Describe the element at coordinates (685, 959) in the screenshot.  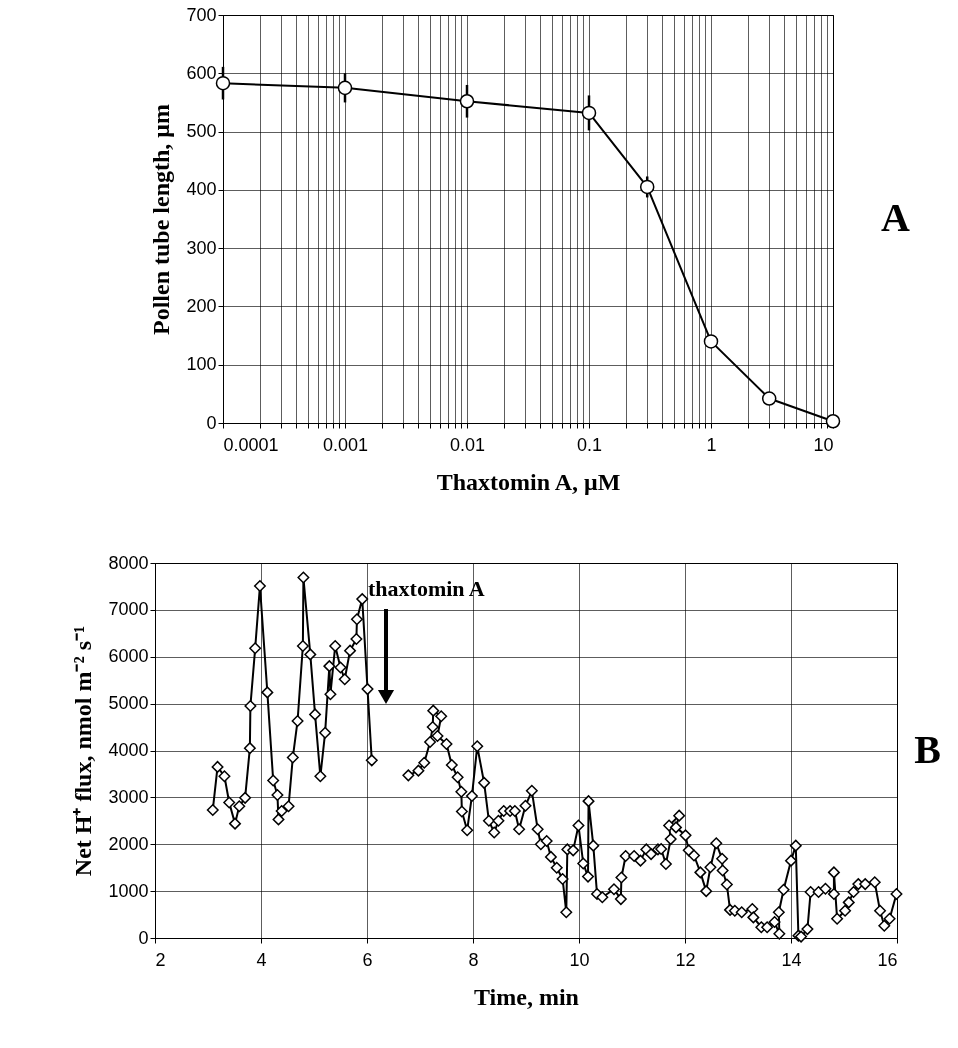
I see `x-tick-label: 12` at that location.